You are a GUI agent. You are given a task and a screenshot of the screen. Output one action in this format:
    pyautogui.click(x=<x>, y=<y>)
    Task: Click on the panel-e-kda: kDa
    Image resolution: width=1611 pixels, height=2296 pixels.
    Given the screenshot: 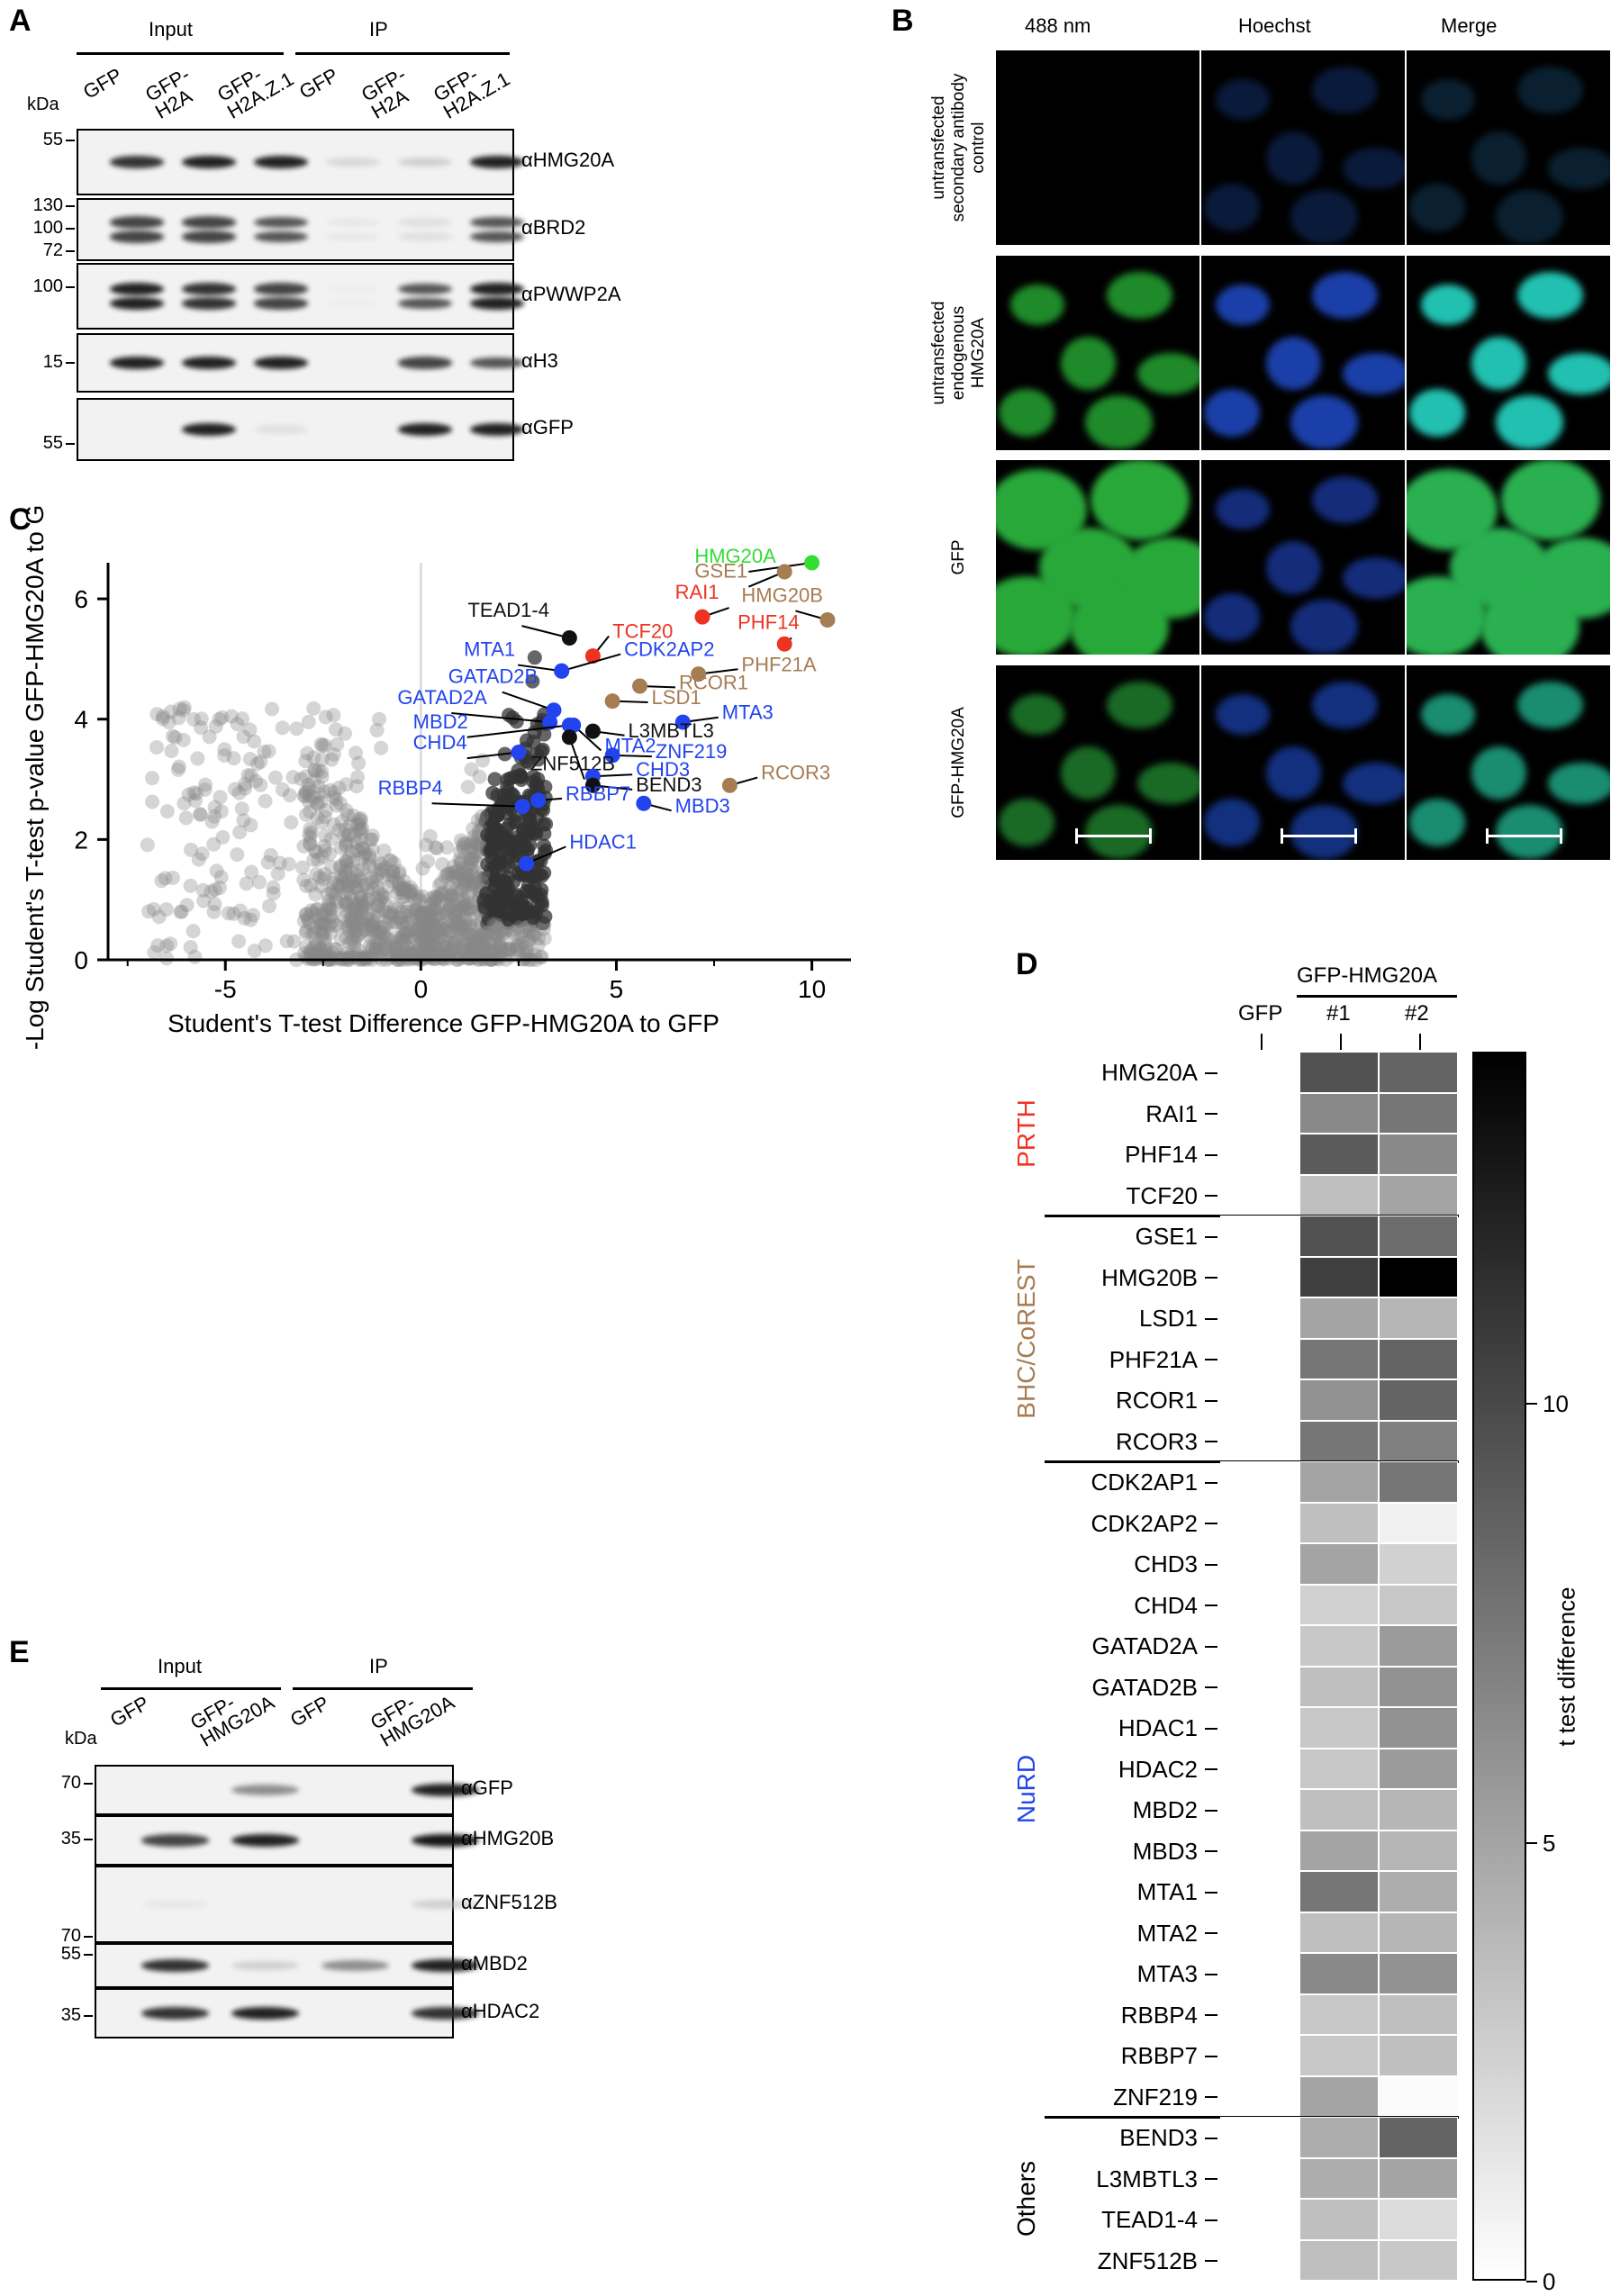 What is the action you would take?
    pyautogui.click(x=81, y=1739)
    